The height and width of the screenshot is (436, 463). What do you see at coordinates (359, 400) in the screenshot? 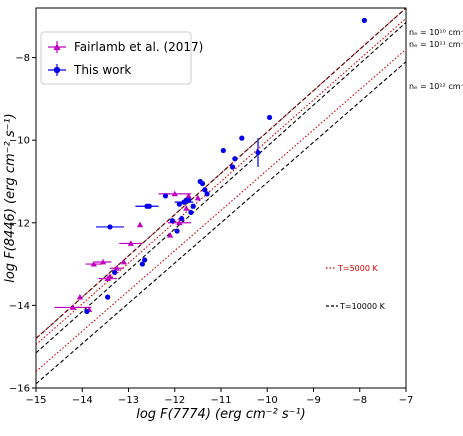
I see `x-tick-label: −8` at bounding box center [359, 400].